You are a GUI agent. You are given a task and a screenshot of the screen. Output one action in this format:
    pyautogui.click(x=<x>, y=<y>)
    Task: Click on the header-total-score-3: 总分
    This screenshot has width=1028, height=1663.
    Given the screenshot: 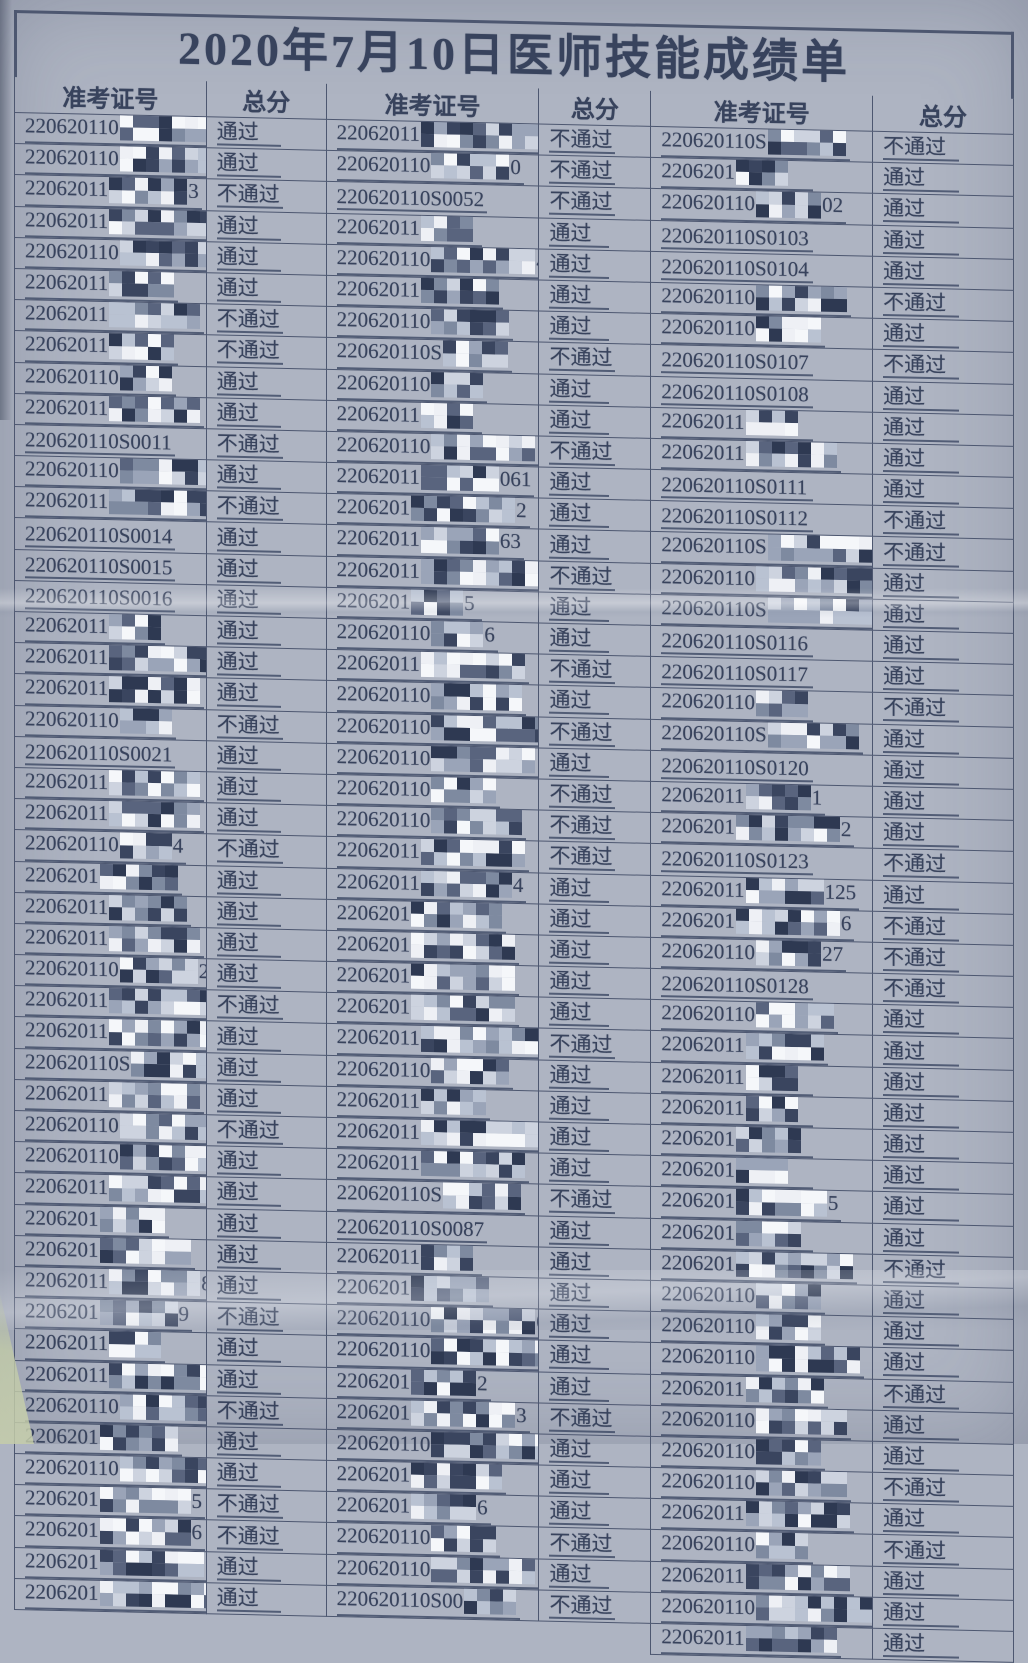 What is the action you would take?
    pyautogui.click(x=943, y=115)
    